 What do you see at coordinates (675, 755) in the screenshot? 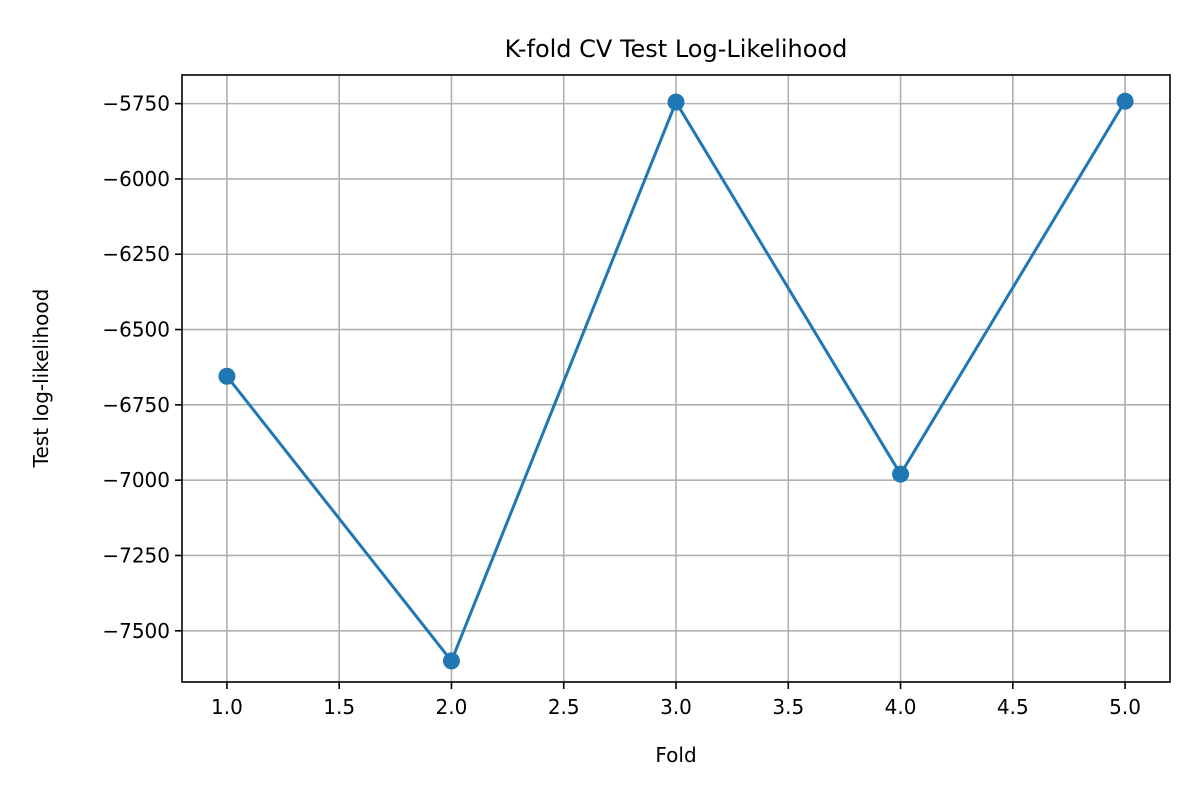
I see `x-axis-label: Fold` at bounding box center [675, 755].